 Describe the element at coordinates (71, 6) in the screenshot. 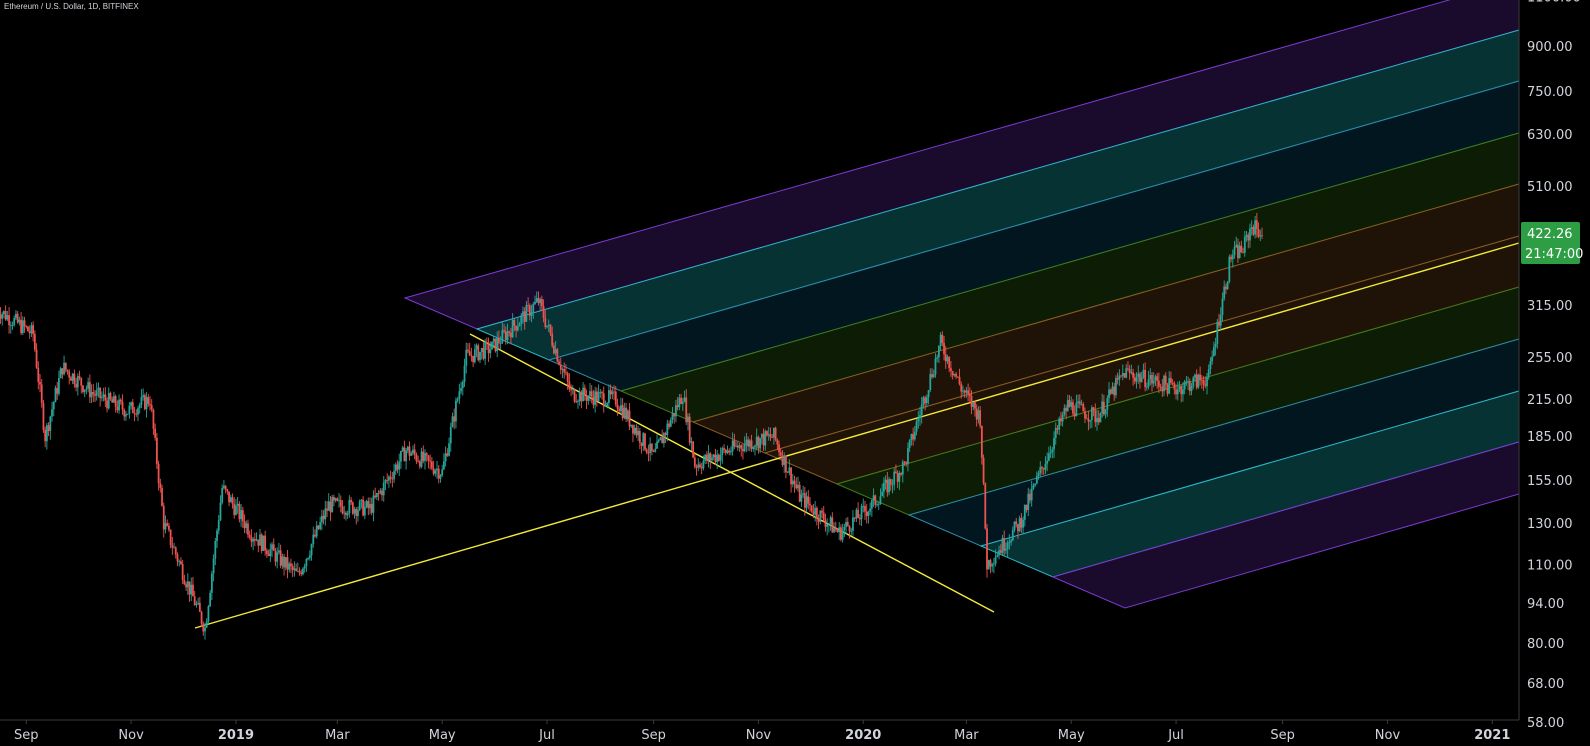

I see `symbol-title: Ethereum / U.S. Dollar, 1D, BITFINEX` at that location.